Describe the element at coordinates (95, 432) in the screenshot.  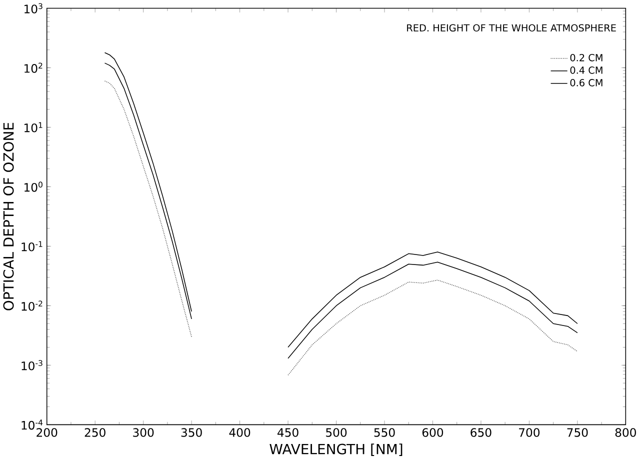
I see `x-tick-label: 250` at that location.